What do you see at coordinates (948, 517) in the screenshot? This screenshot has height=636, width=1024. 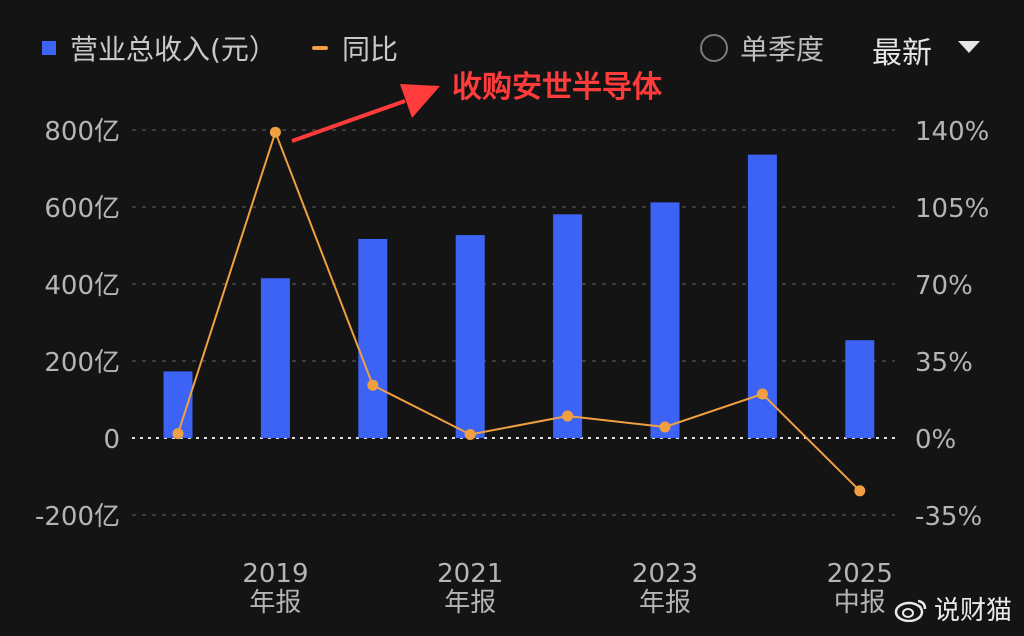 I see `right-axis-tick-label: -35%` at bounding box center [948, 517].